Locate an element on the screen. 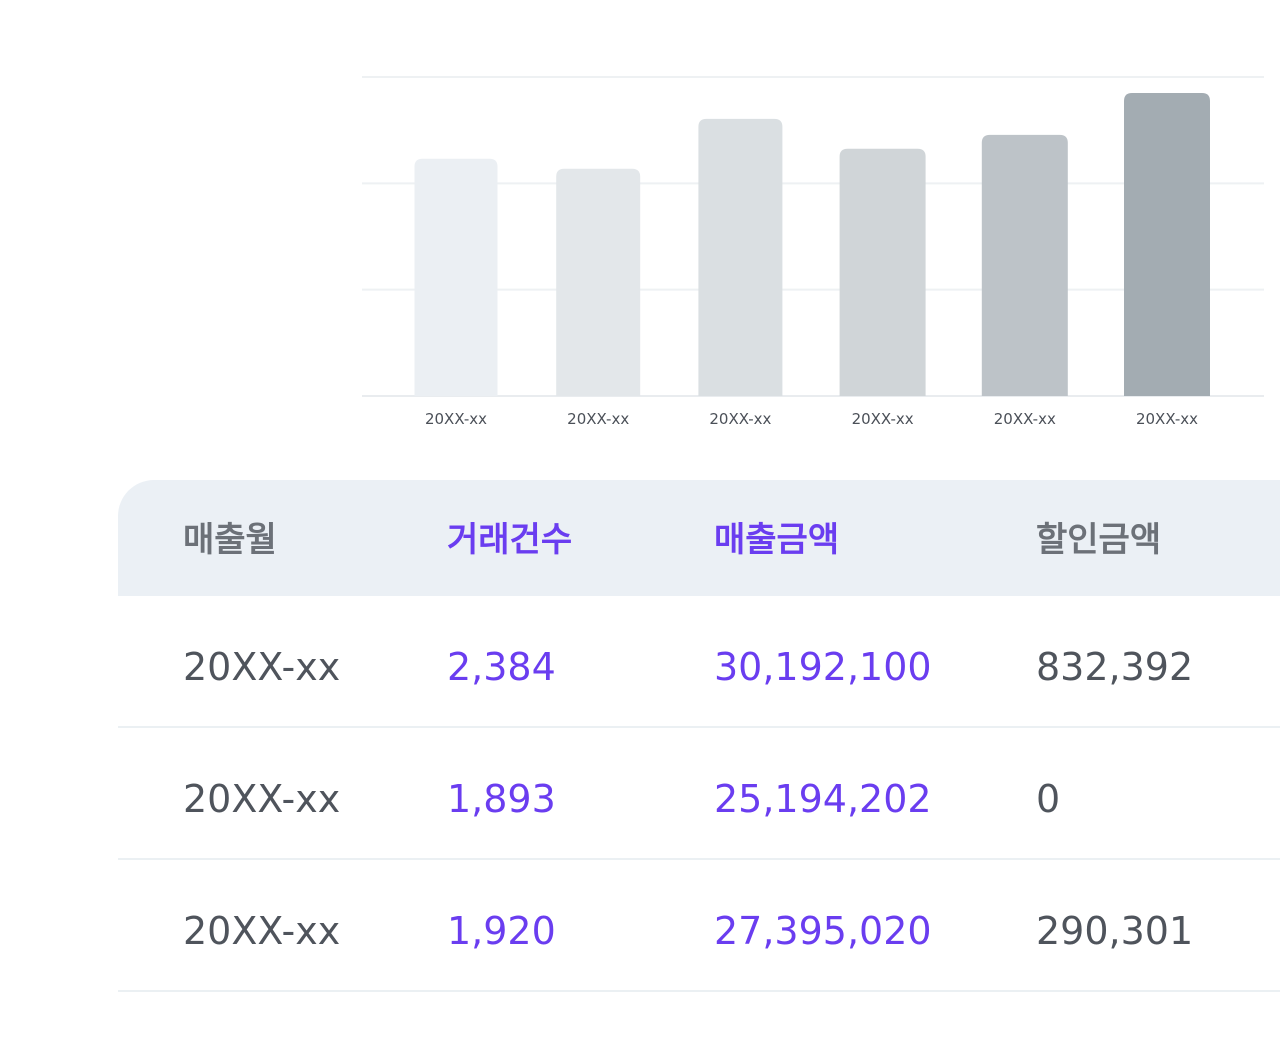  header-discount-amount: 할인금액 is located at coordinates (1099, 540).